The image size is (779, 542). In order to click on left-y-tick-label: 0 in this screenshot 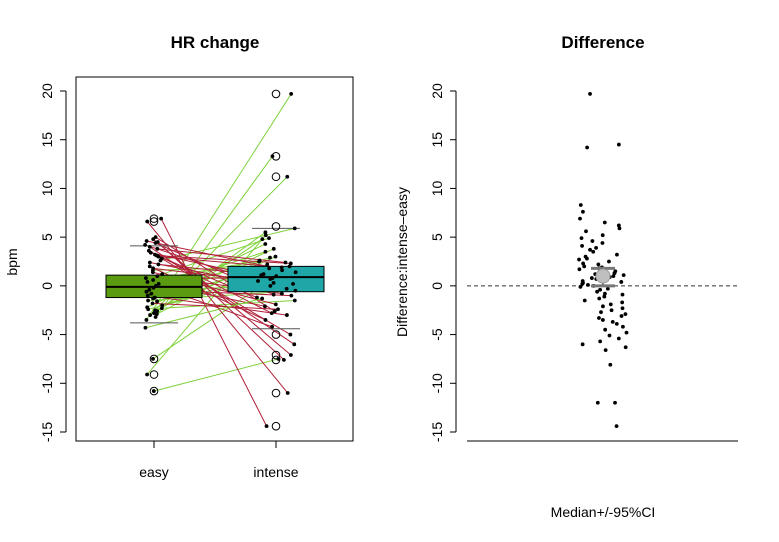, I will do `click(47, 286)`.